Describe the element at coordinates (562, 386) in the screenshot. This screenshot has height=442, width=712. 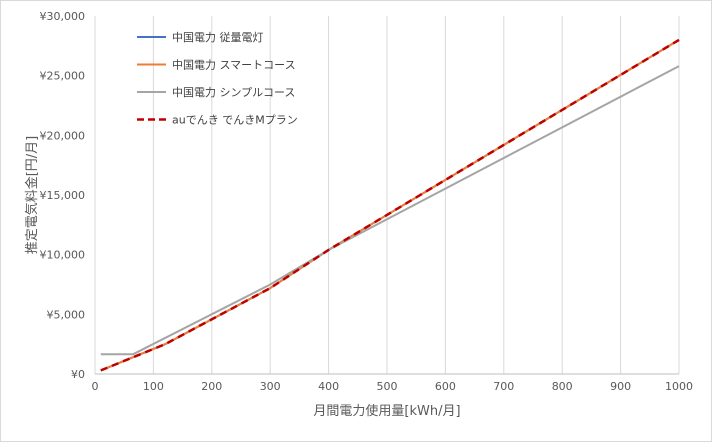
I see `x-tick-label: 800` at that location.